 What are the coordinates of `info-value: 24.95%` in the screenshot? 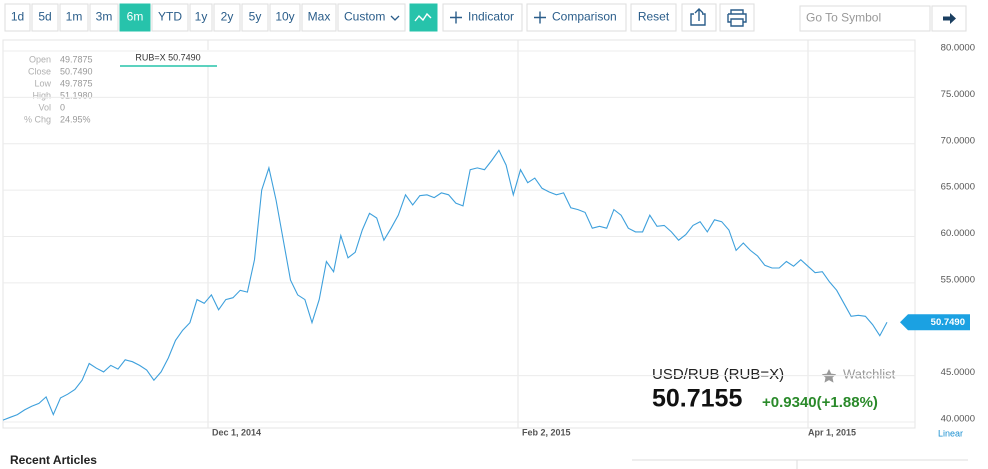 It's located at (75, 119).